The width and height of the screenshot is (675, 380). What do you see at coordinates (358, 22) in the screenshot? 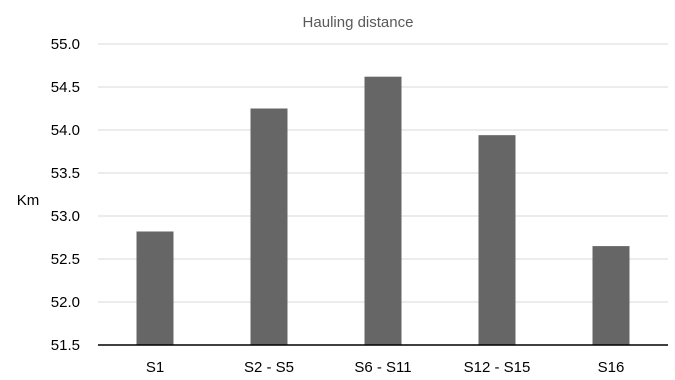
I see `chart-title: Hauling distance` at bounding box center [358, 22].